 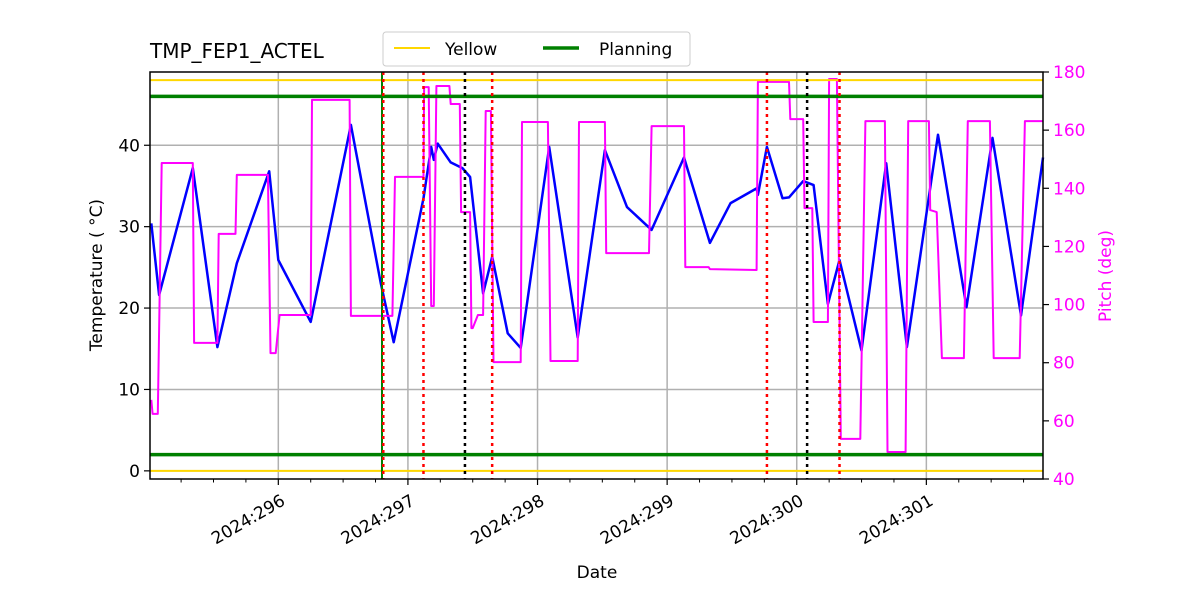 What do you see at coordinates (1069, 73) in the screenshot?
I see `y2-tick-label: 180` at bounding box center [1069, 73].